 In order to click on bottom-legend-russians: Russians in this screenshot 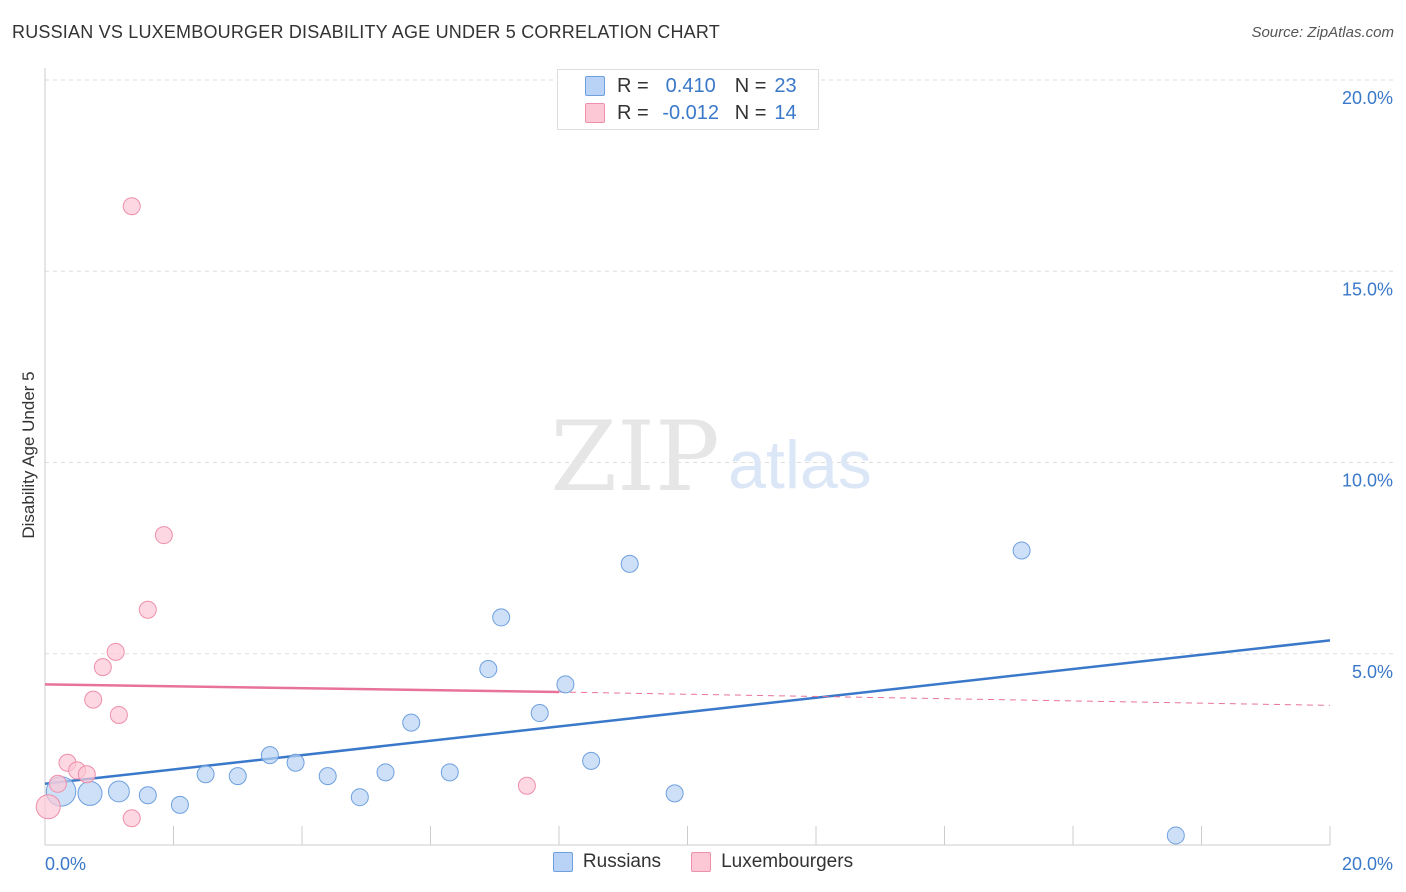, I will do `click(607, 862)`.